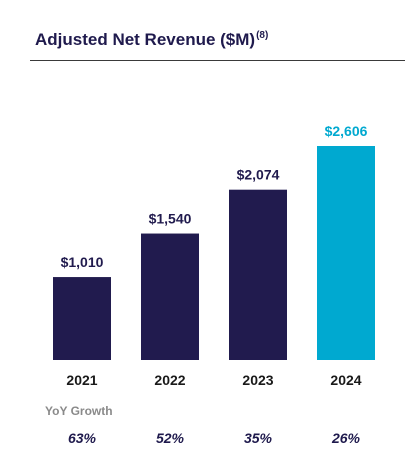 Image resolution: width=411 pixels, height=457 pixels. I want to click on chart-title: Adjusted Net Revenue ($M)(8), so click(152, 39).